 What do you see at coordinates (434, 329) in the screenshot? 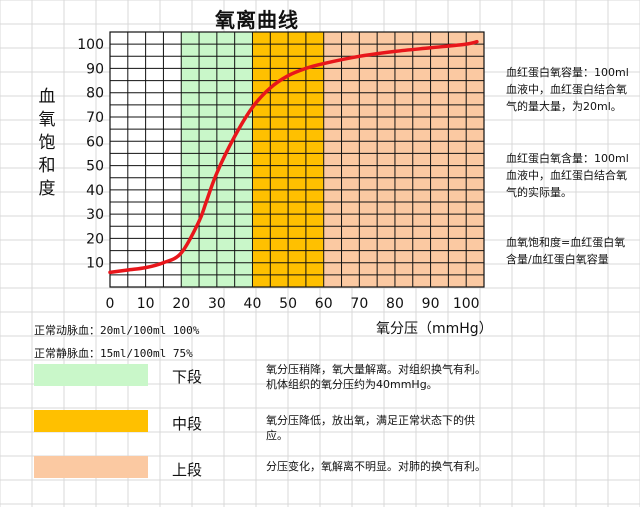
I see `x-axis-label: 氧分压（mmHg）` at bounding box center [434, 329].